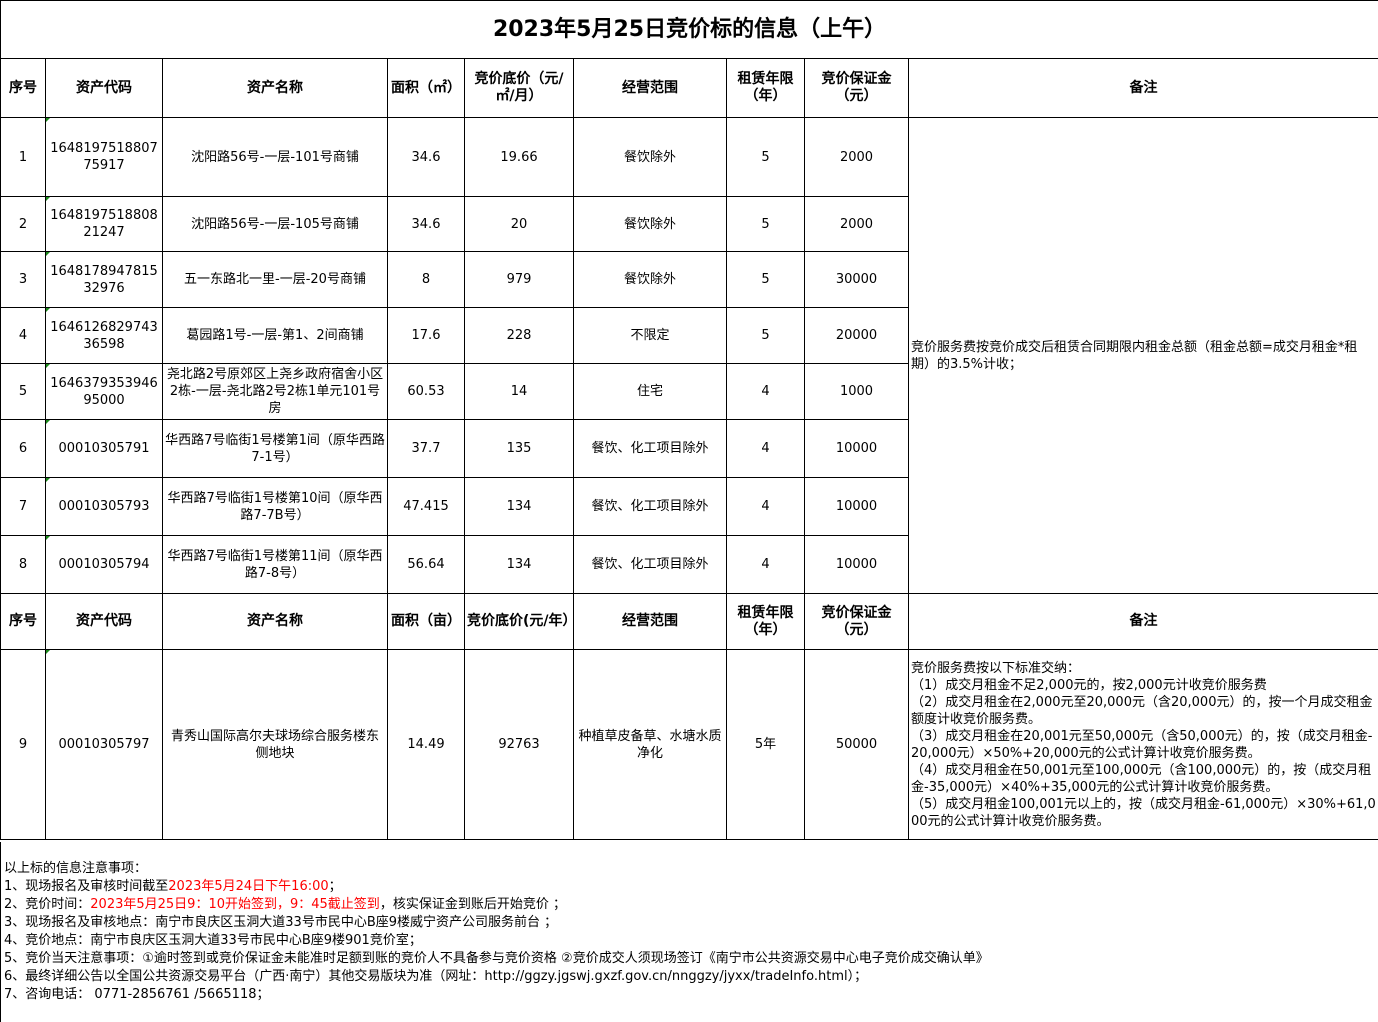 The width and height of the screenshot is (1378, 1022). Describe the element at coordinates (137, 994) in the screenshot. I see `note-7: 7、咨询电话： 0771-2856761 /5665118；` at that location.